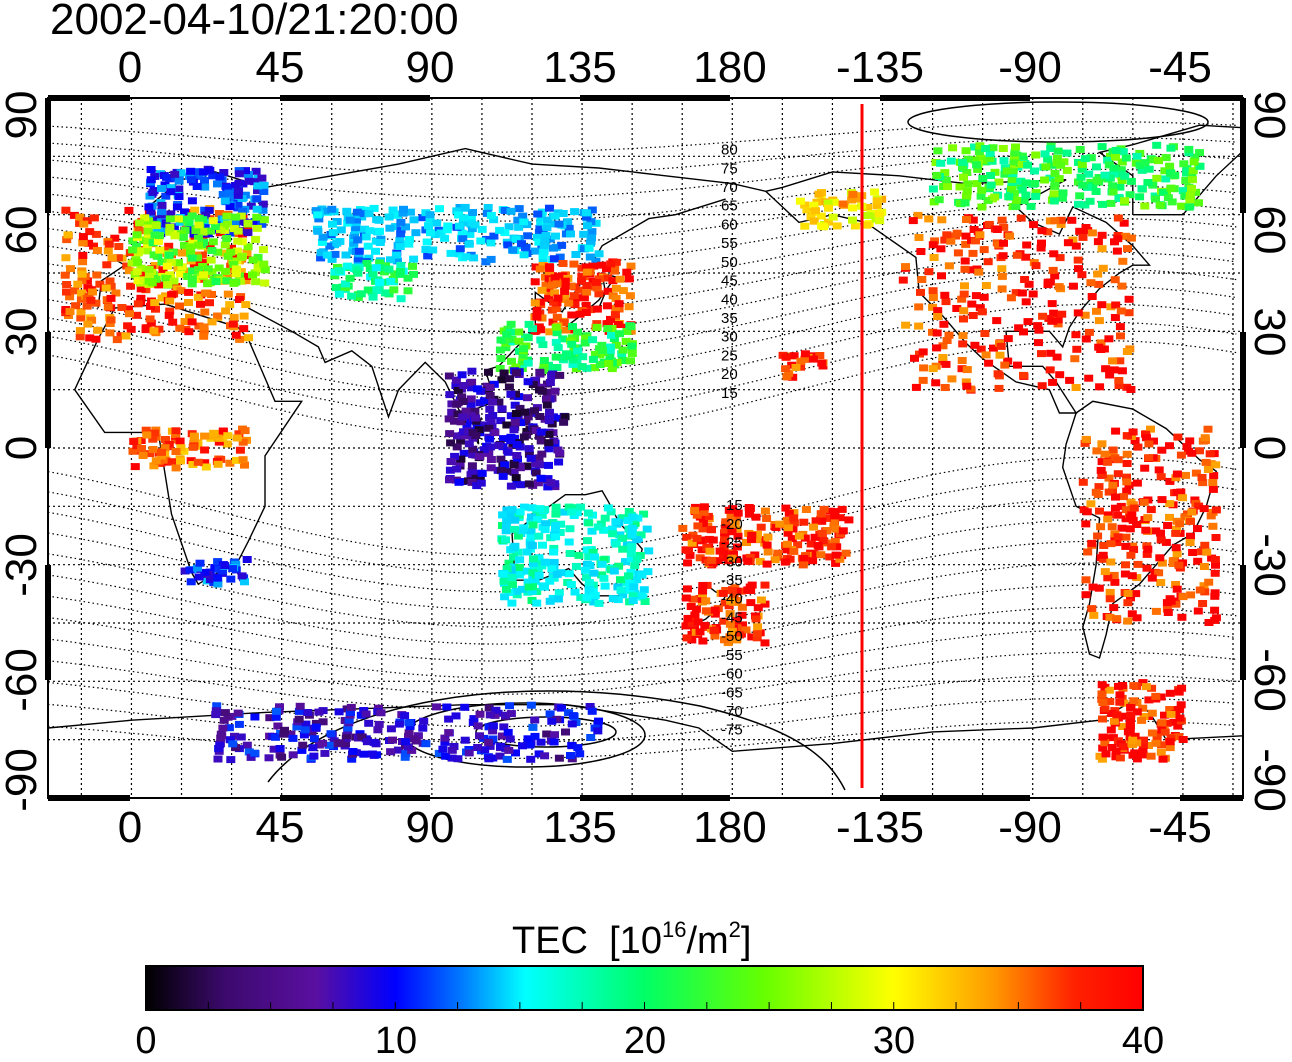 This screenshot has width=1292, height=1062. I want to click on magnetic-latitude-contour, so click(642, 701).